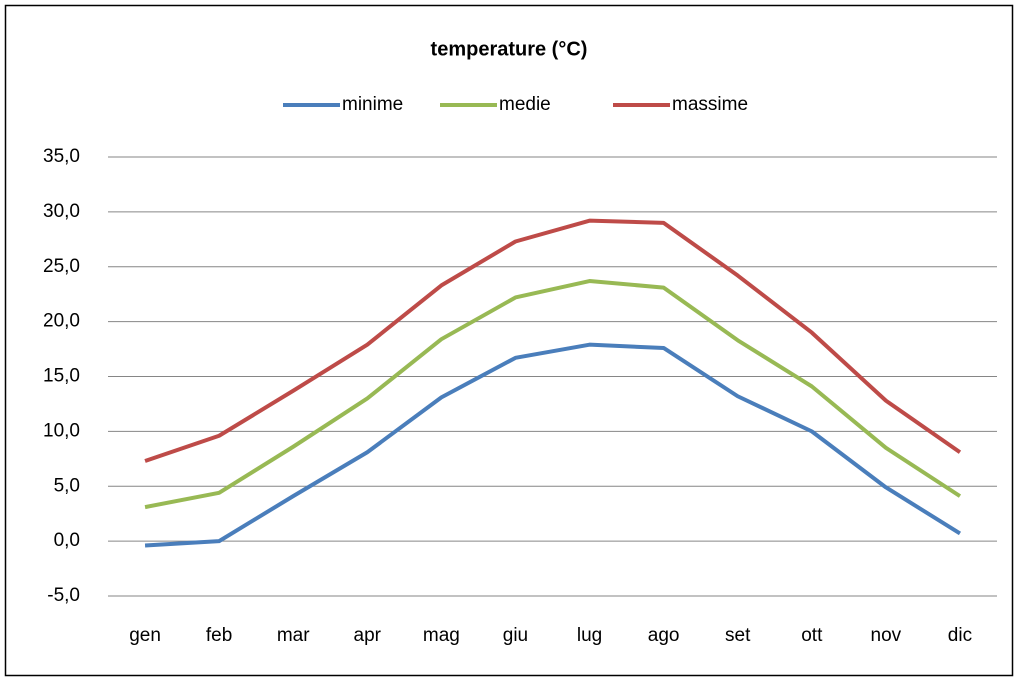 This screenshot has width=1019, height=679. What do you see at coordinates (61, 211) in the screenshot?
I see `y-tick-label: 30,0` at bounding box center [61, 211].